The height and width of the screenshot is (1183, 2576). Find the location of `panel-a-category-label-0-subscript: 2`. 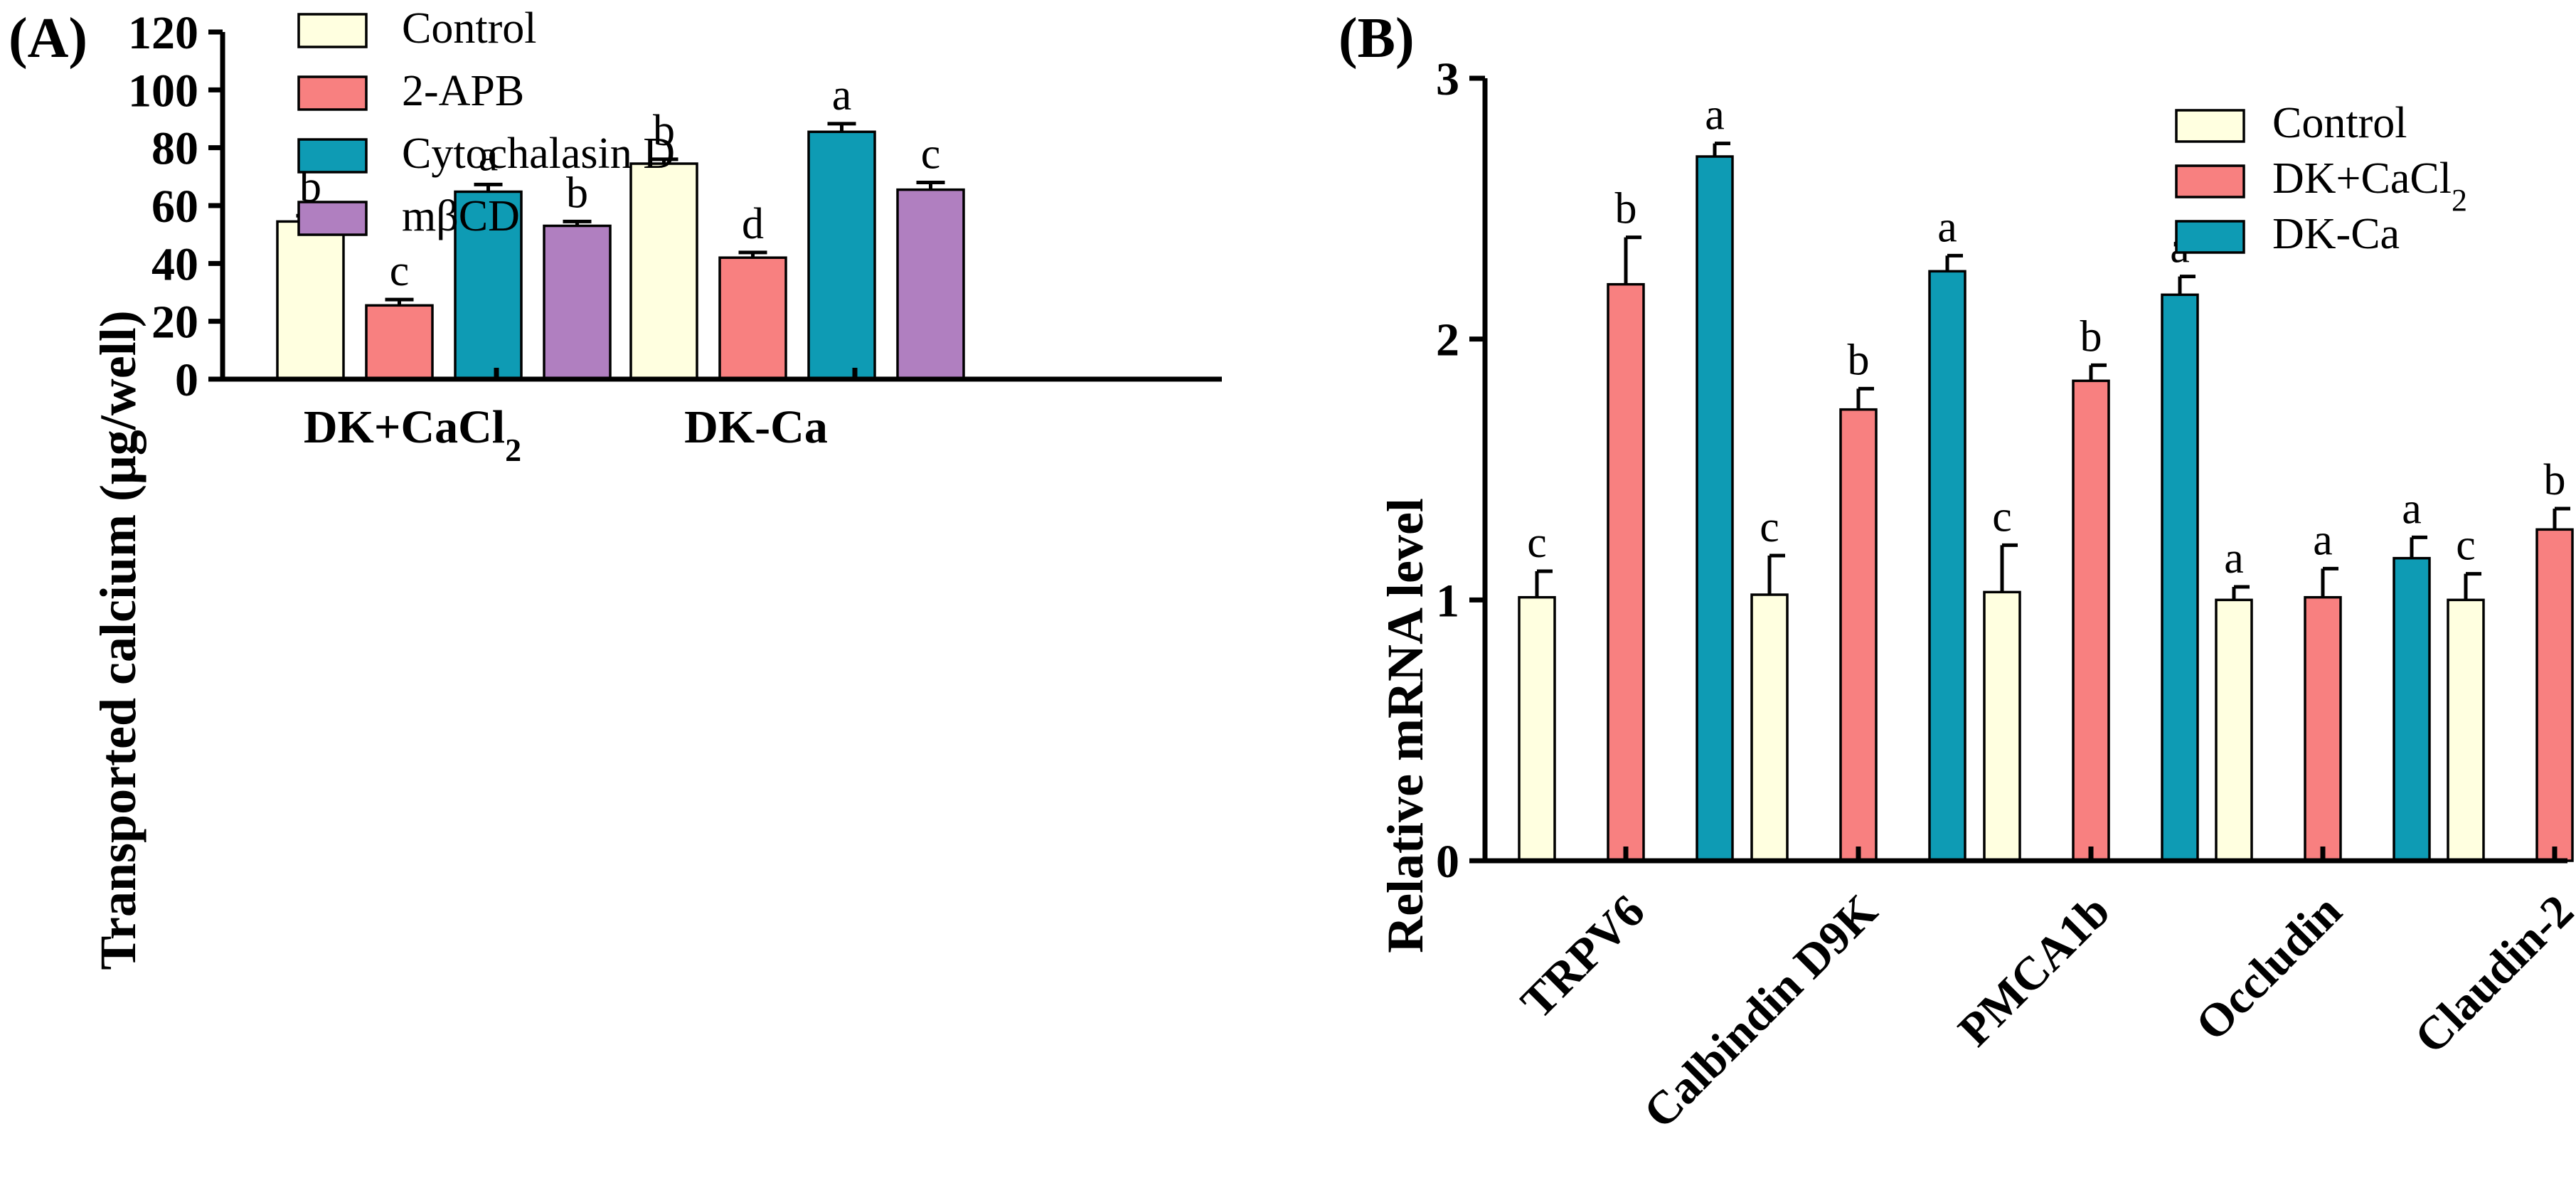

panel-a-category-label-0-subscript: 2 is located at coordinates (513, 450).